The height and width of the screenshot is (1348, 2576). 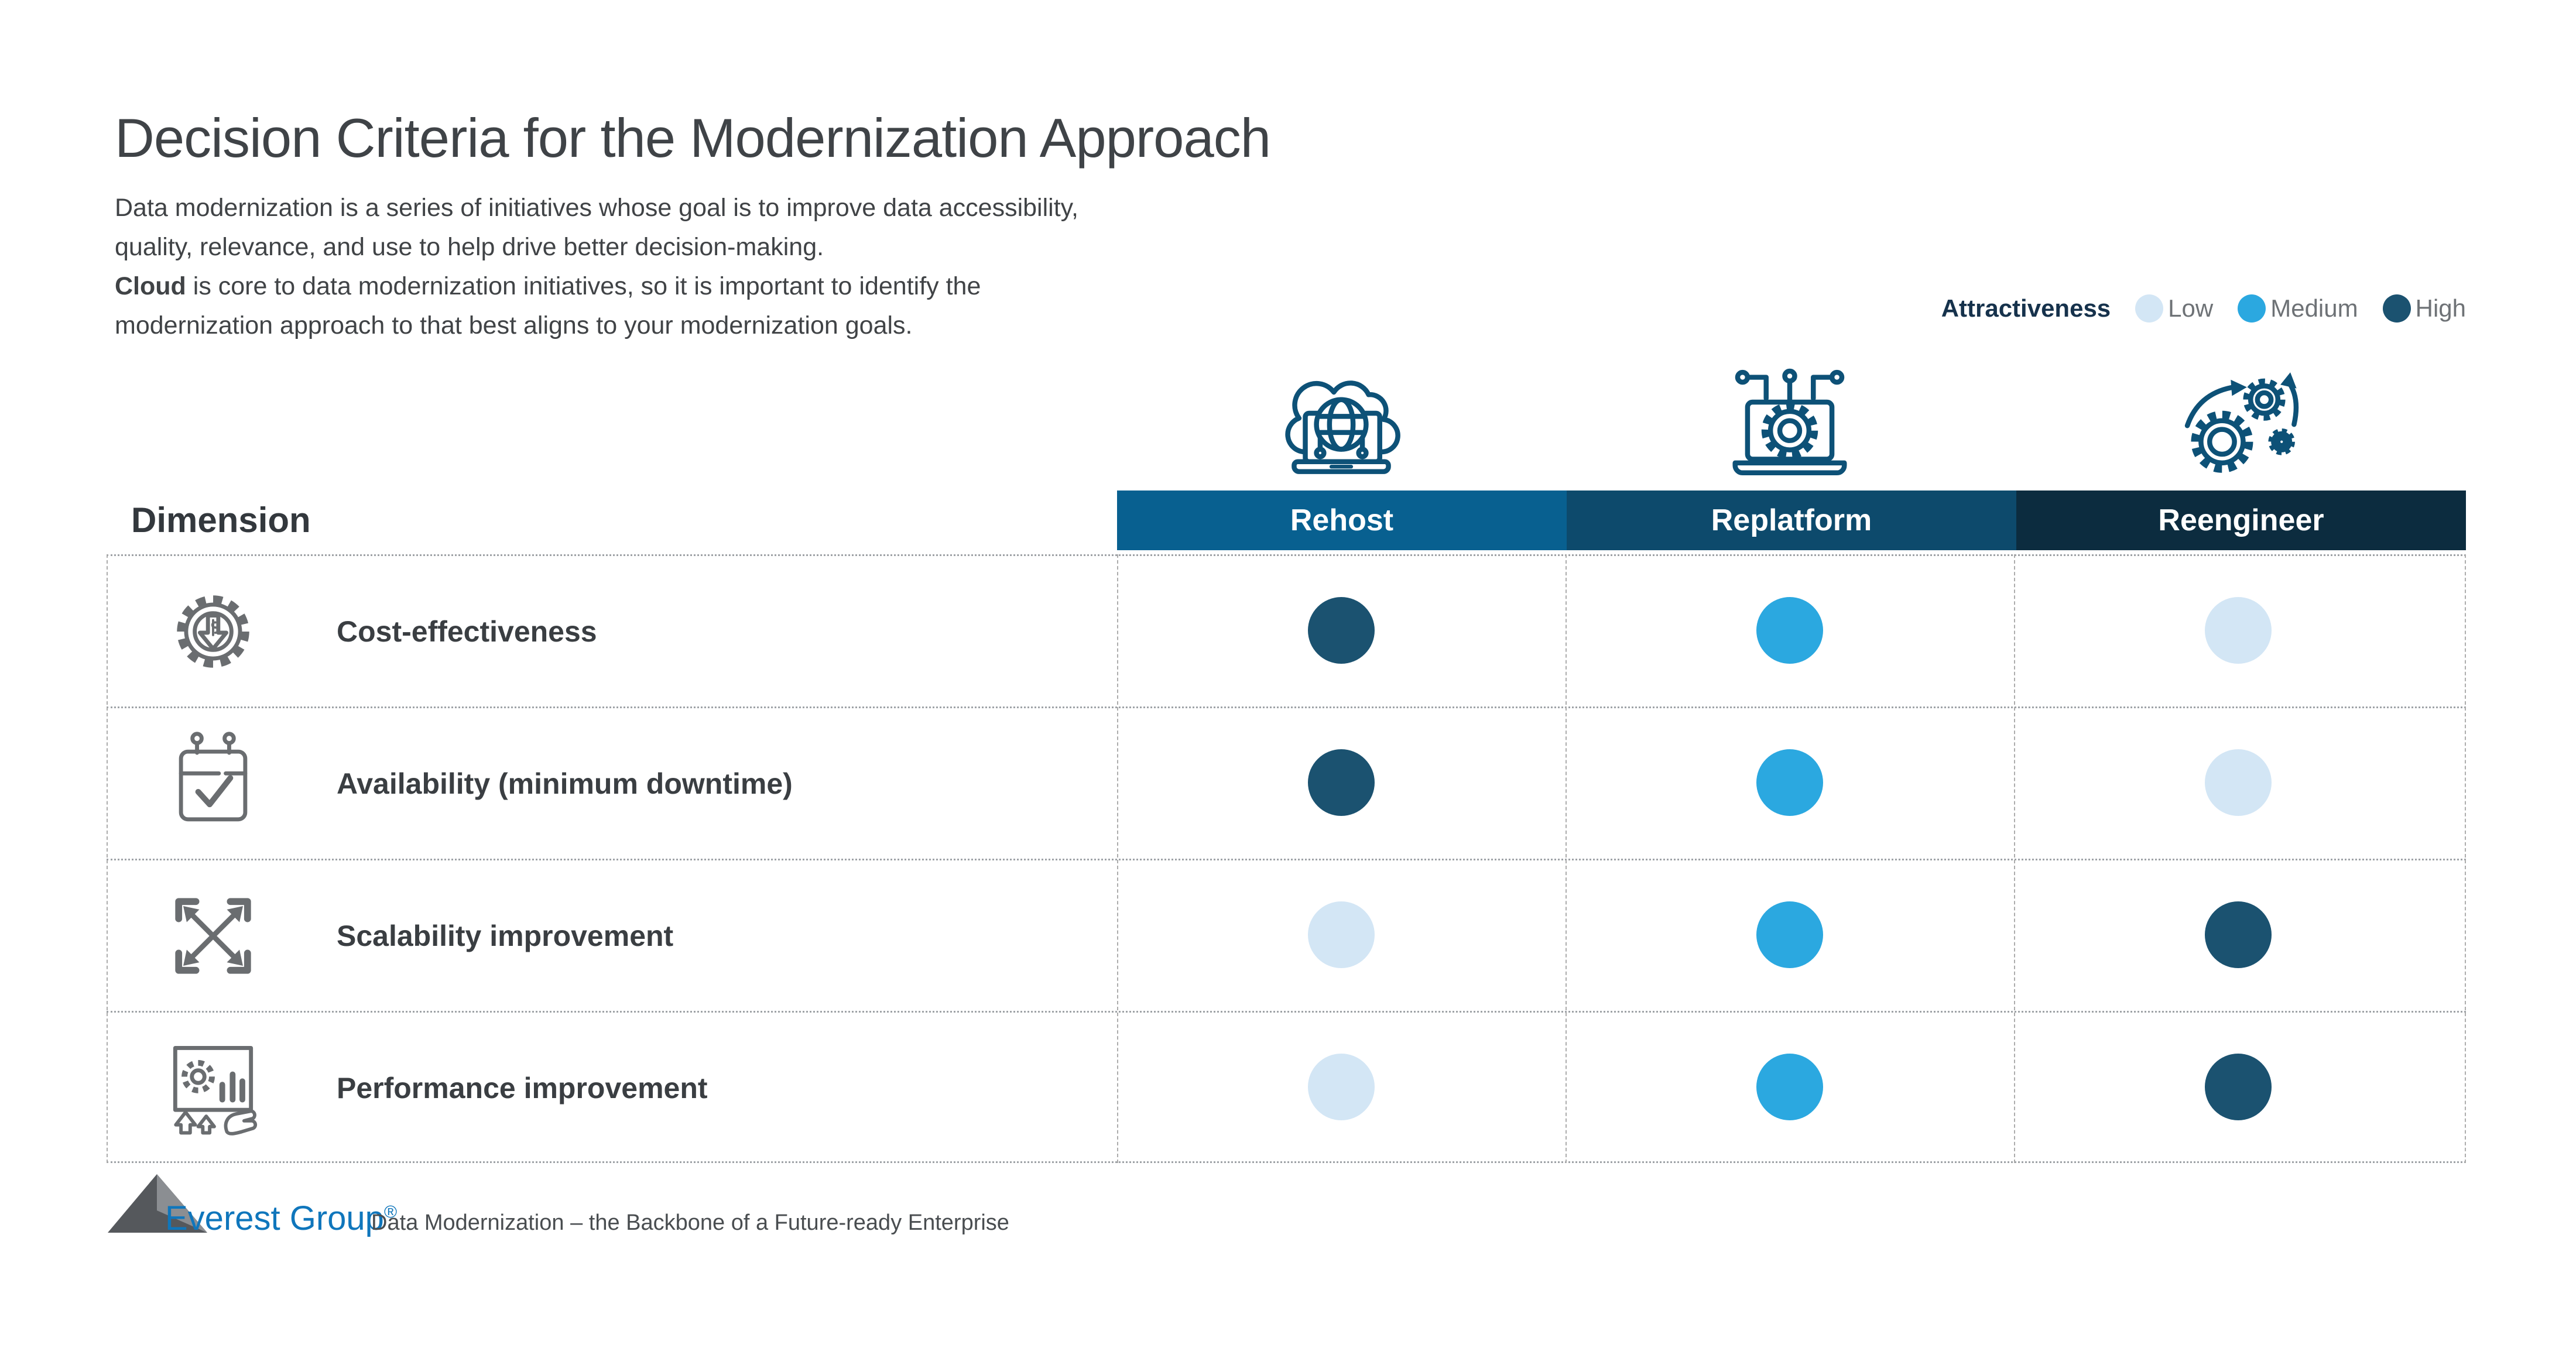 I want to click on registered-trademark: ®, so click(x=390, y=1212).